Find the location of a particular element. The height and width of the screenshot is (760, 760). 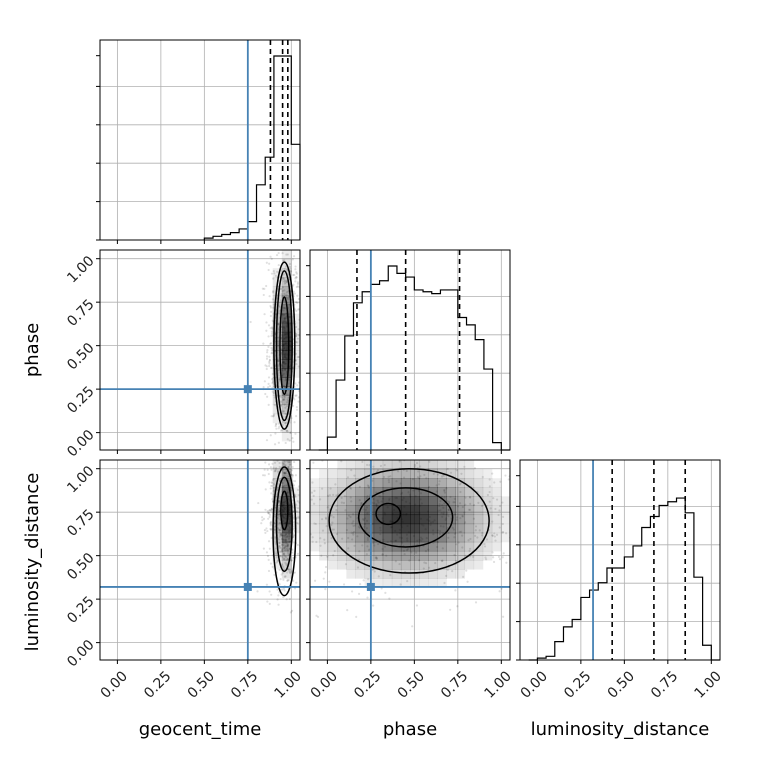

x-tick-label-geocent_time-4: 1.00 is located at coordinates (288, 684).